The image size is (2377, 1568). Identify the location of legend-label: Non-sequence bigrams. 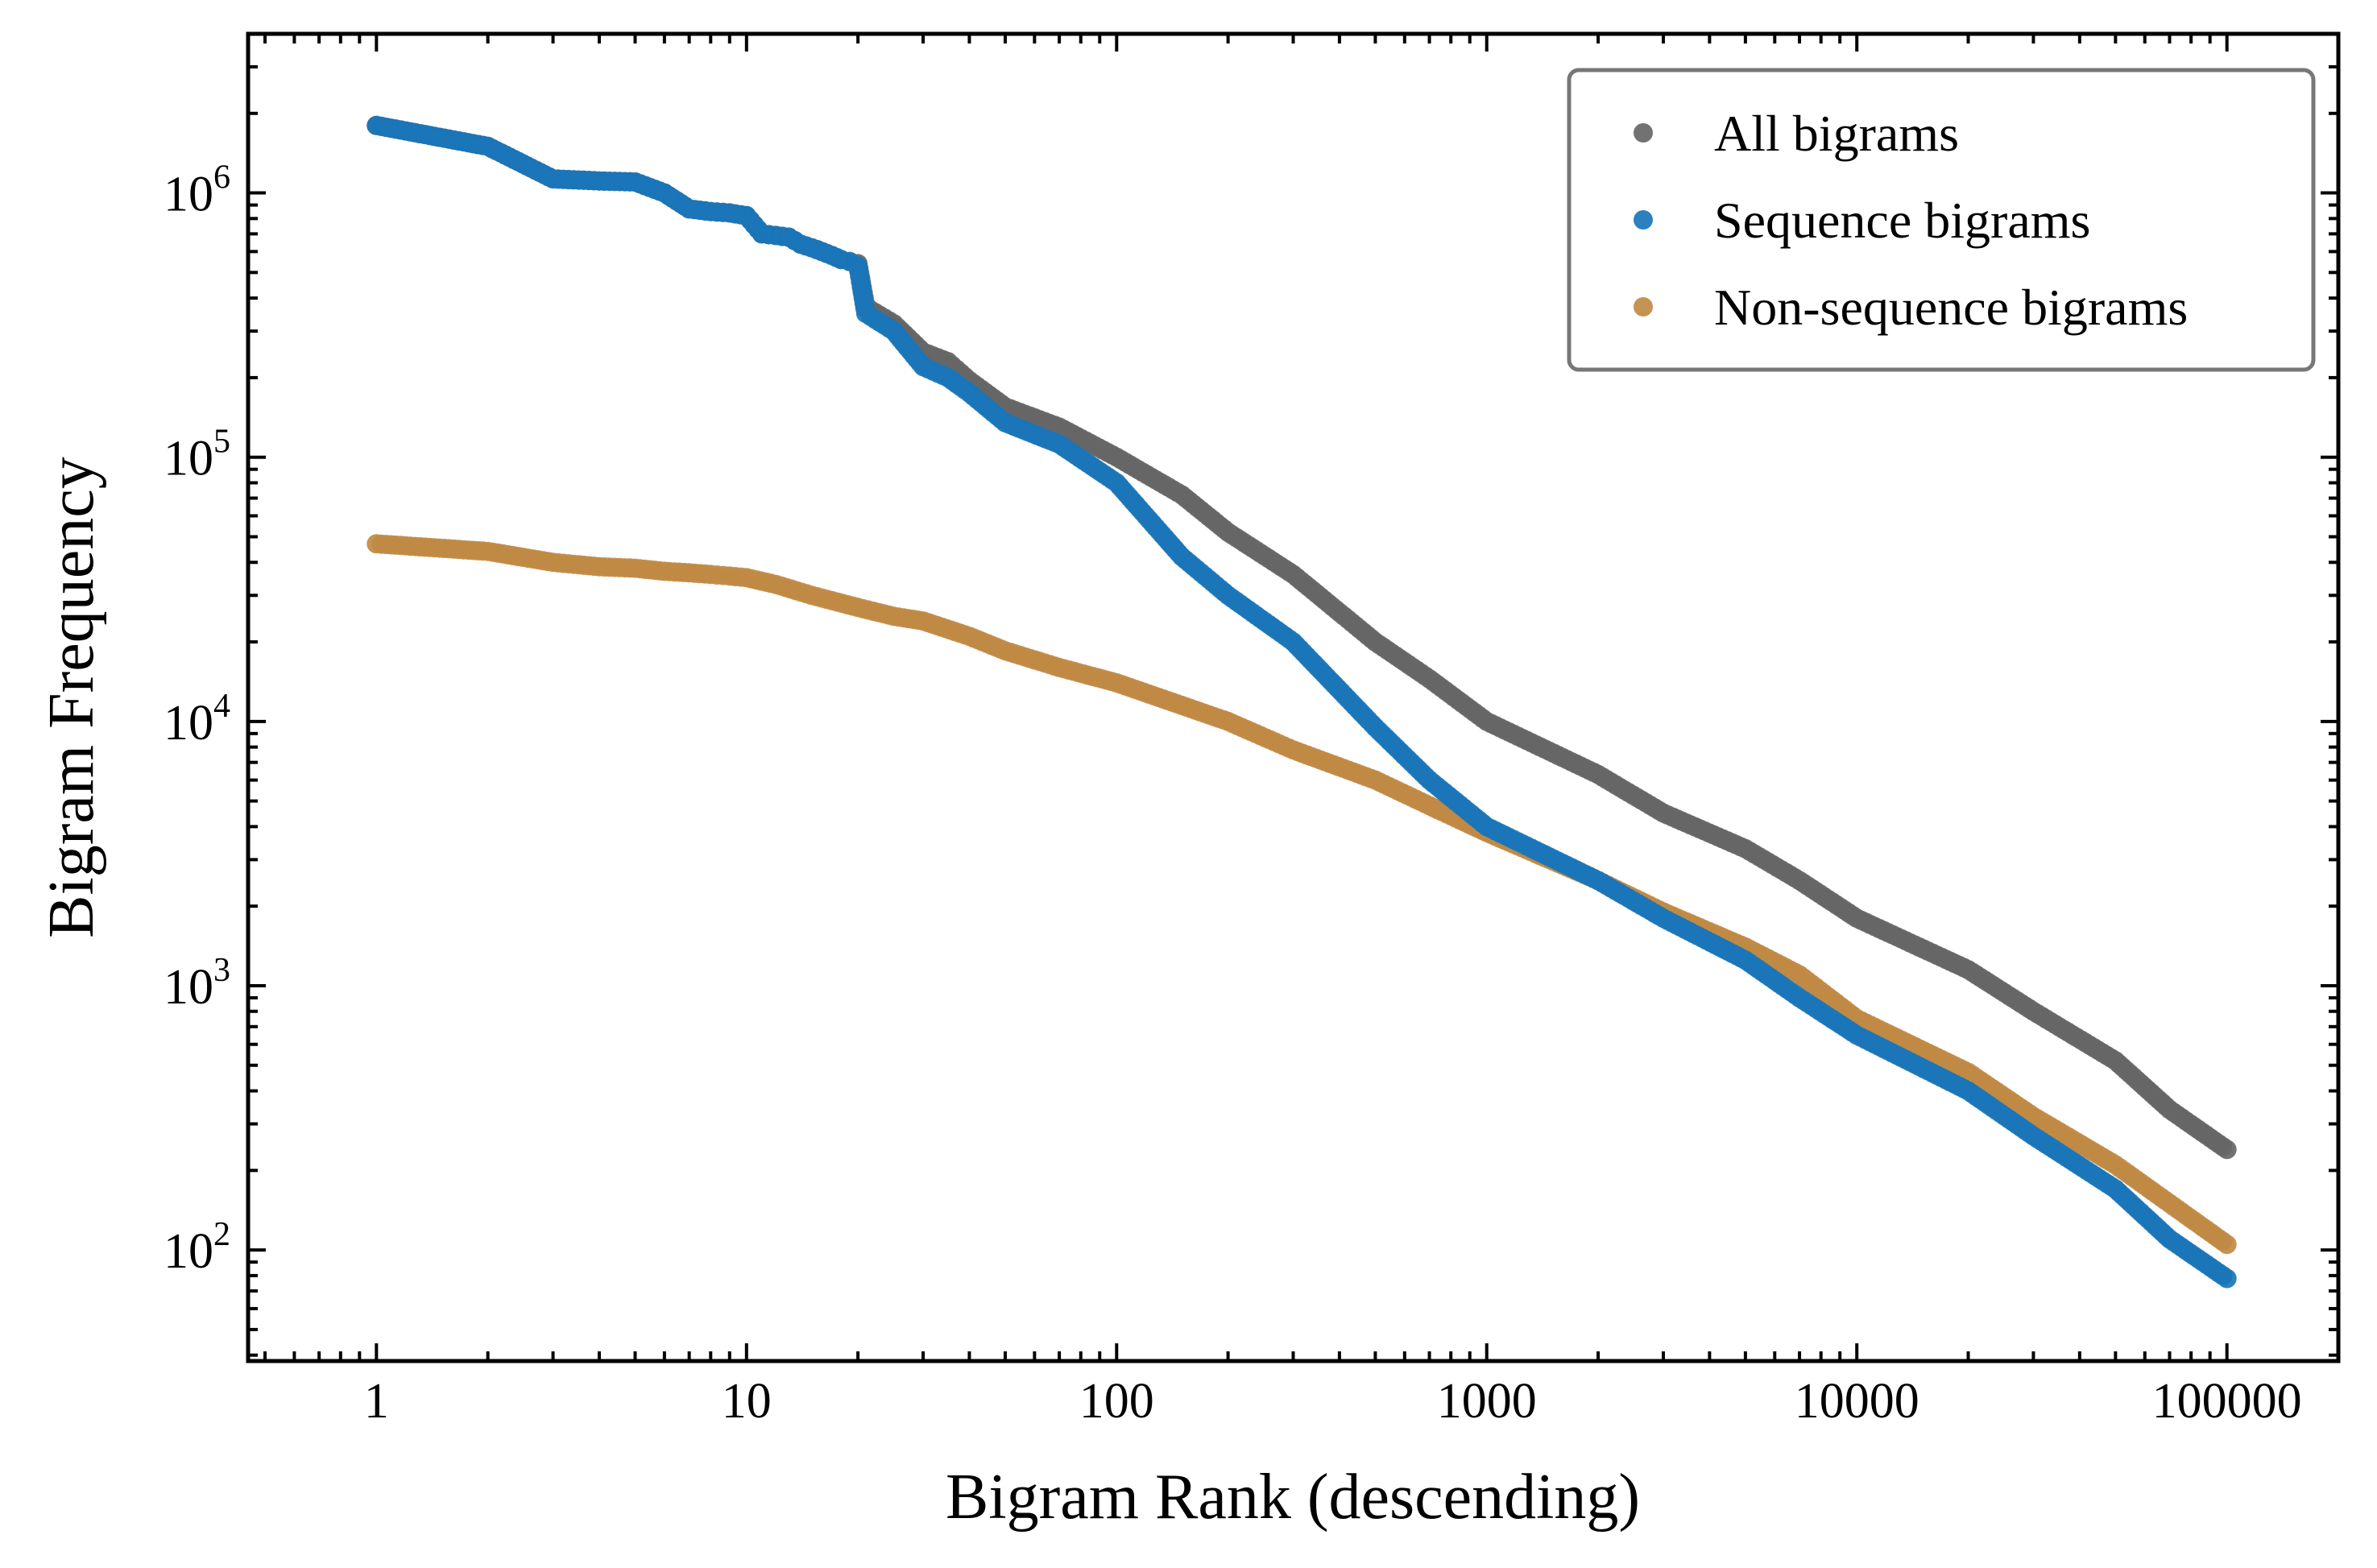
(1951, 307).